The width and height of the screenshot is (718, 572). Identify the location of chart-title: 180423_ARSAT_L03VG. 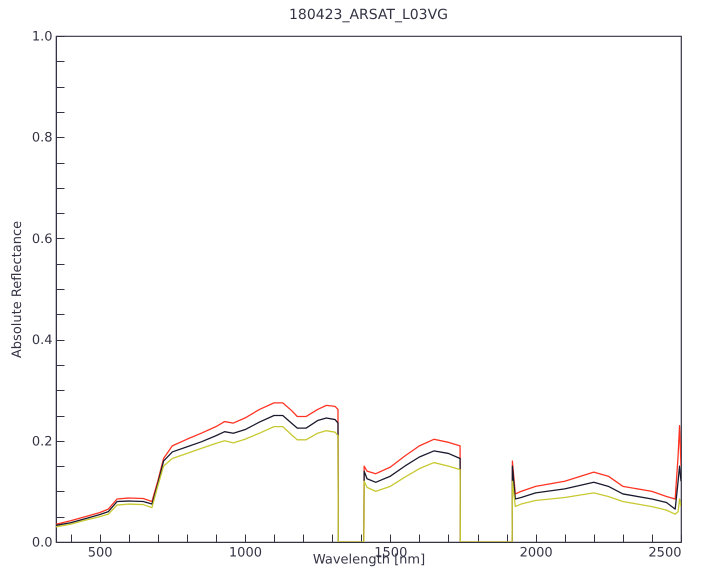
(368, 15).